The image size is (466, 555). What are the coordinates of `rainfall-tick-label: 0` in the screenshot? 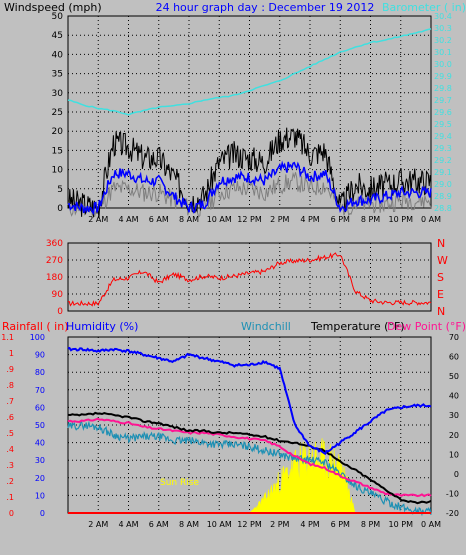 It's located at (11, 513).